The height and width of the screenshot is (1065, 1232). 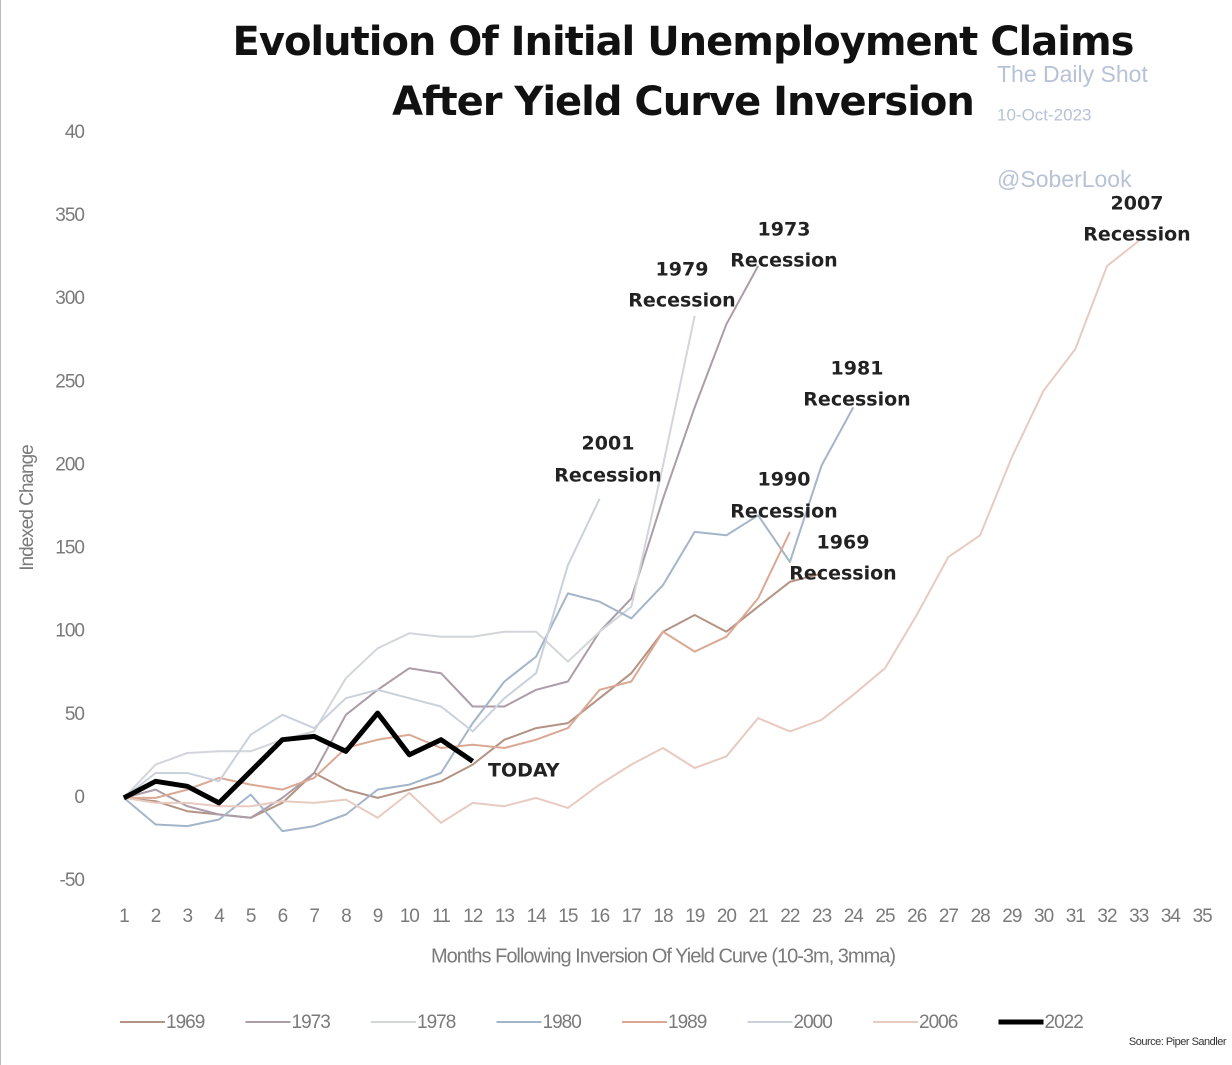 What do you see at coordinates (72, 880) in the screenshot?
I see `y-tick-label: -50` at bounding box center [72, 880].